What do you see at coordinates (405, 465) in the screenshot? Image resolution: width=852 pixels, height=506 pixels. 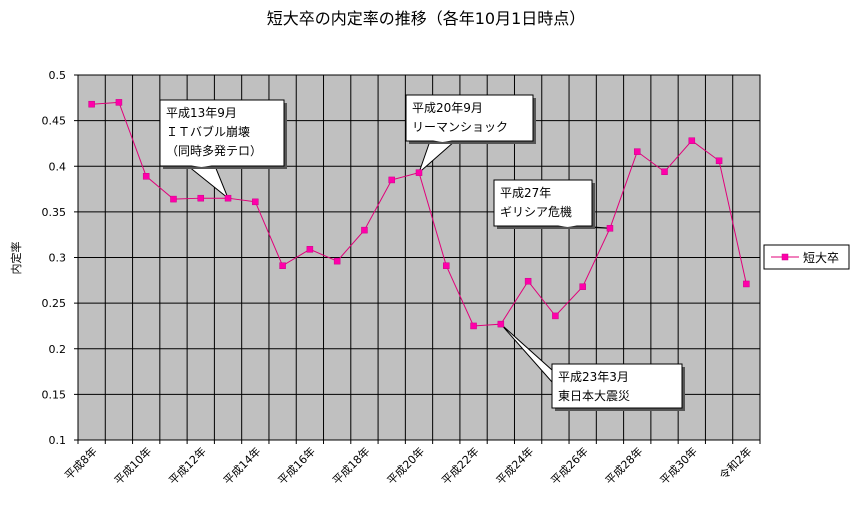 I see `x-tick-label: 平成20年` at bounding box center [405, 465].